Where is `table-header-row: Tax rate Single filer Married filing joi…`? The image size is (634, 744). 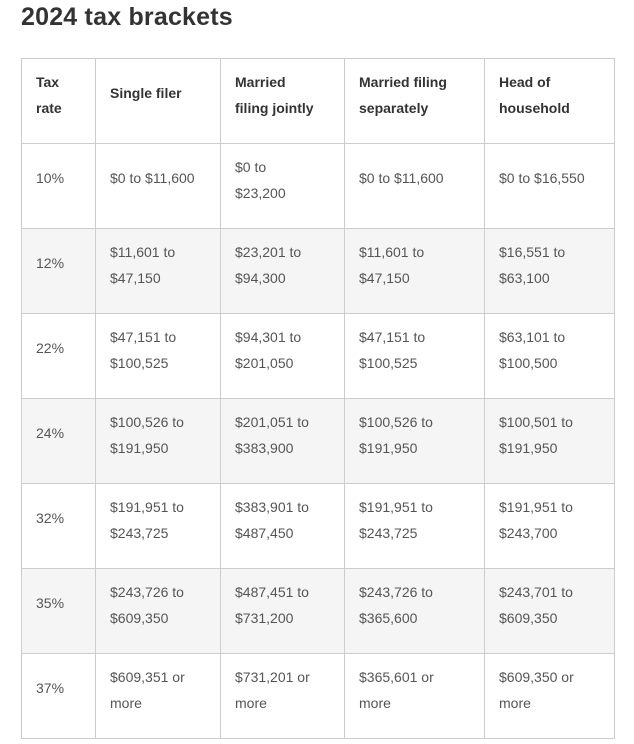
table-header-row: Tax rate Single filer Married filing joi… is located at coordinates (318, 101).